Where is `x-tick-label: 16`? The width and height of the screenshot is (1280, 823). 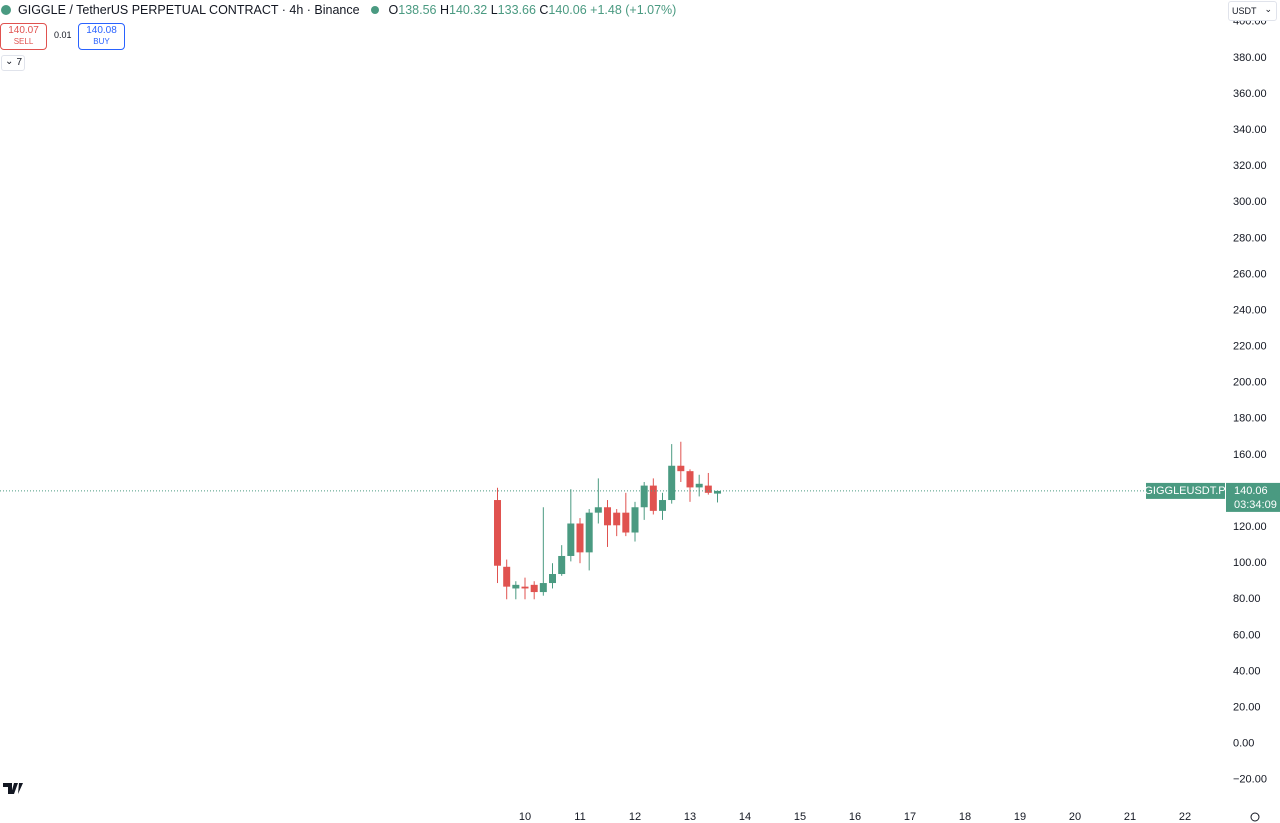 x-tick-label: 16 is located at coordinates (855, 817).